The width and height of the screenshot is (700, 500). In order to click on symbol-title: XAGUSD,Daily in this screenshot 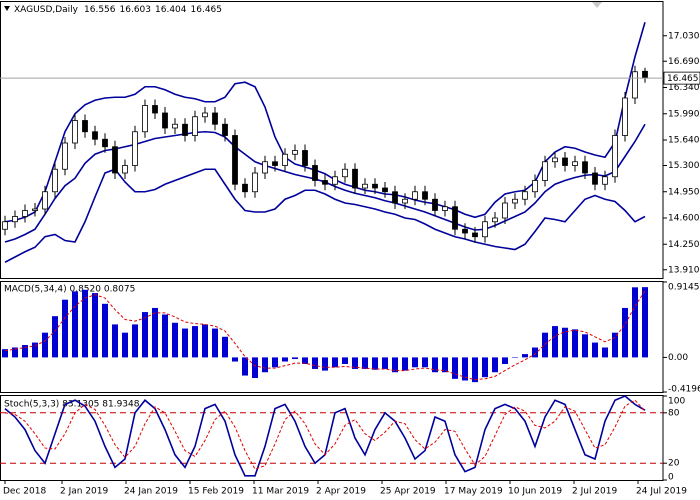, I will do `click(46, 10)`.